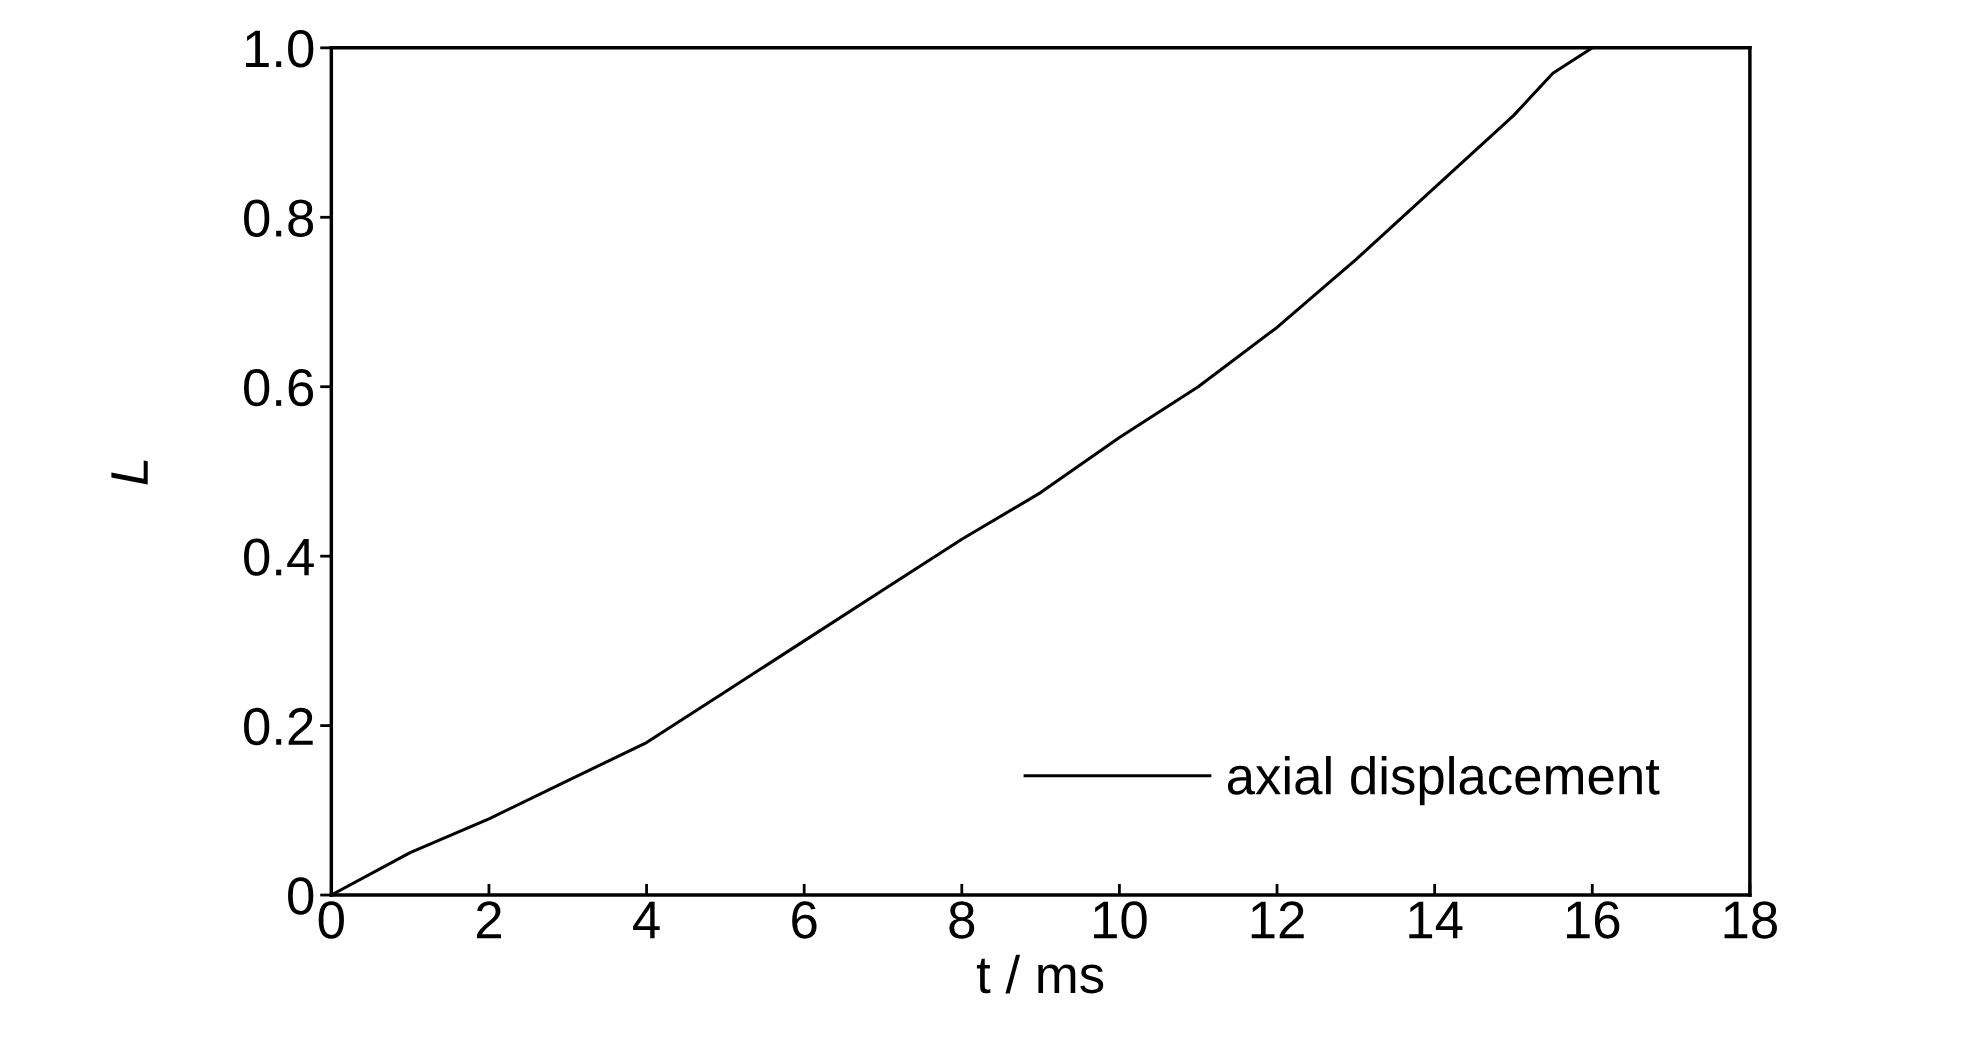 The height and width of the screenshot is (1063, 1984). Describe the element at coordinates (1436, 920) in the screenshot. I see `x-tick-label: 14` at that location.